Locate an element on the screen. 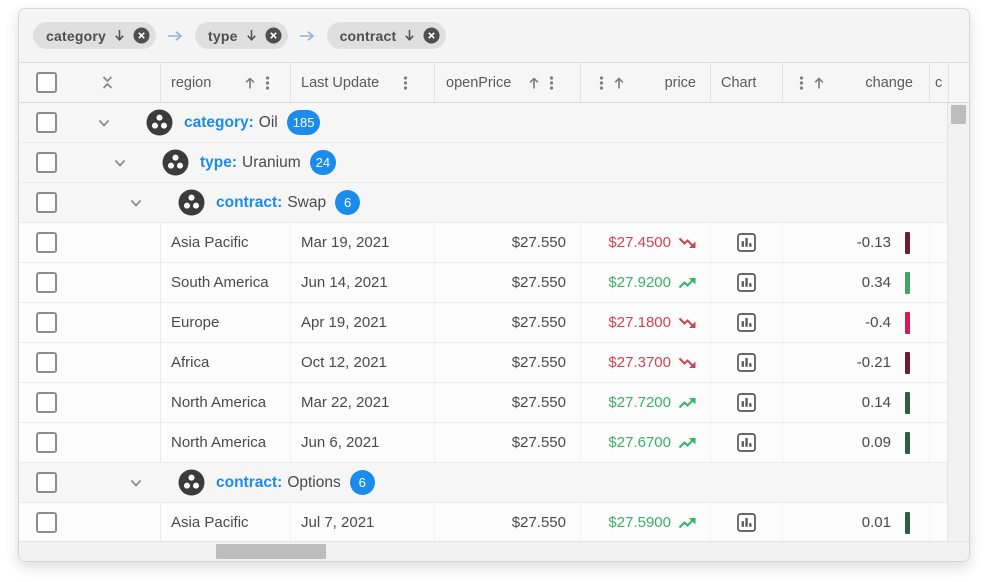 This screenshot has height=582, width=989. change-value: 0.09 is located at coordinates (876, 442).